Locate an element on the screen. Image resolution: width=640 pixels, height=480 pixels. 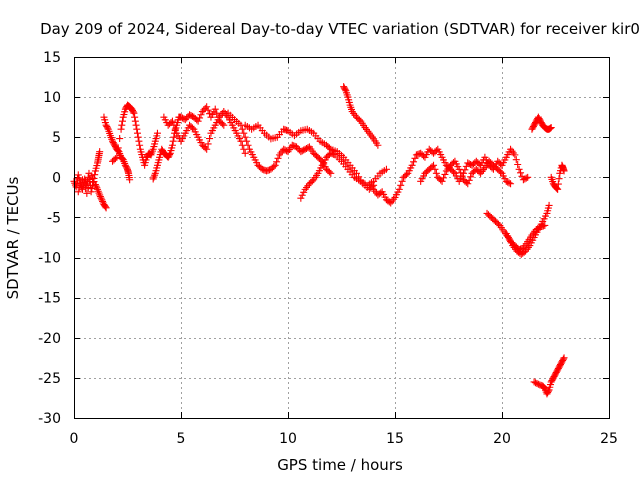
x-tick-labels: 0 5 10 15 20 25 is located at coordinates (344, 439).